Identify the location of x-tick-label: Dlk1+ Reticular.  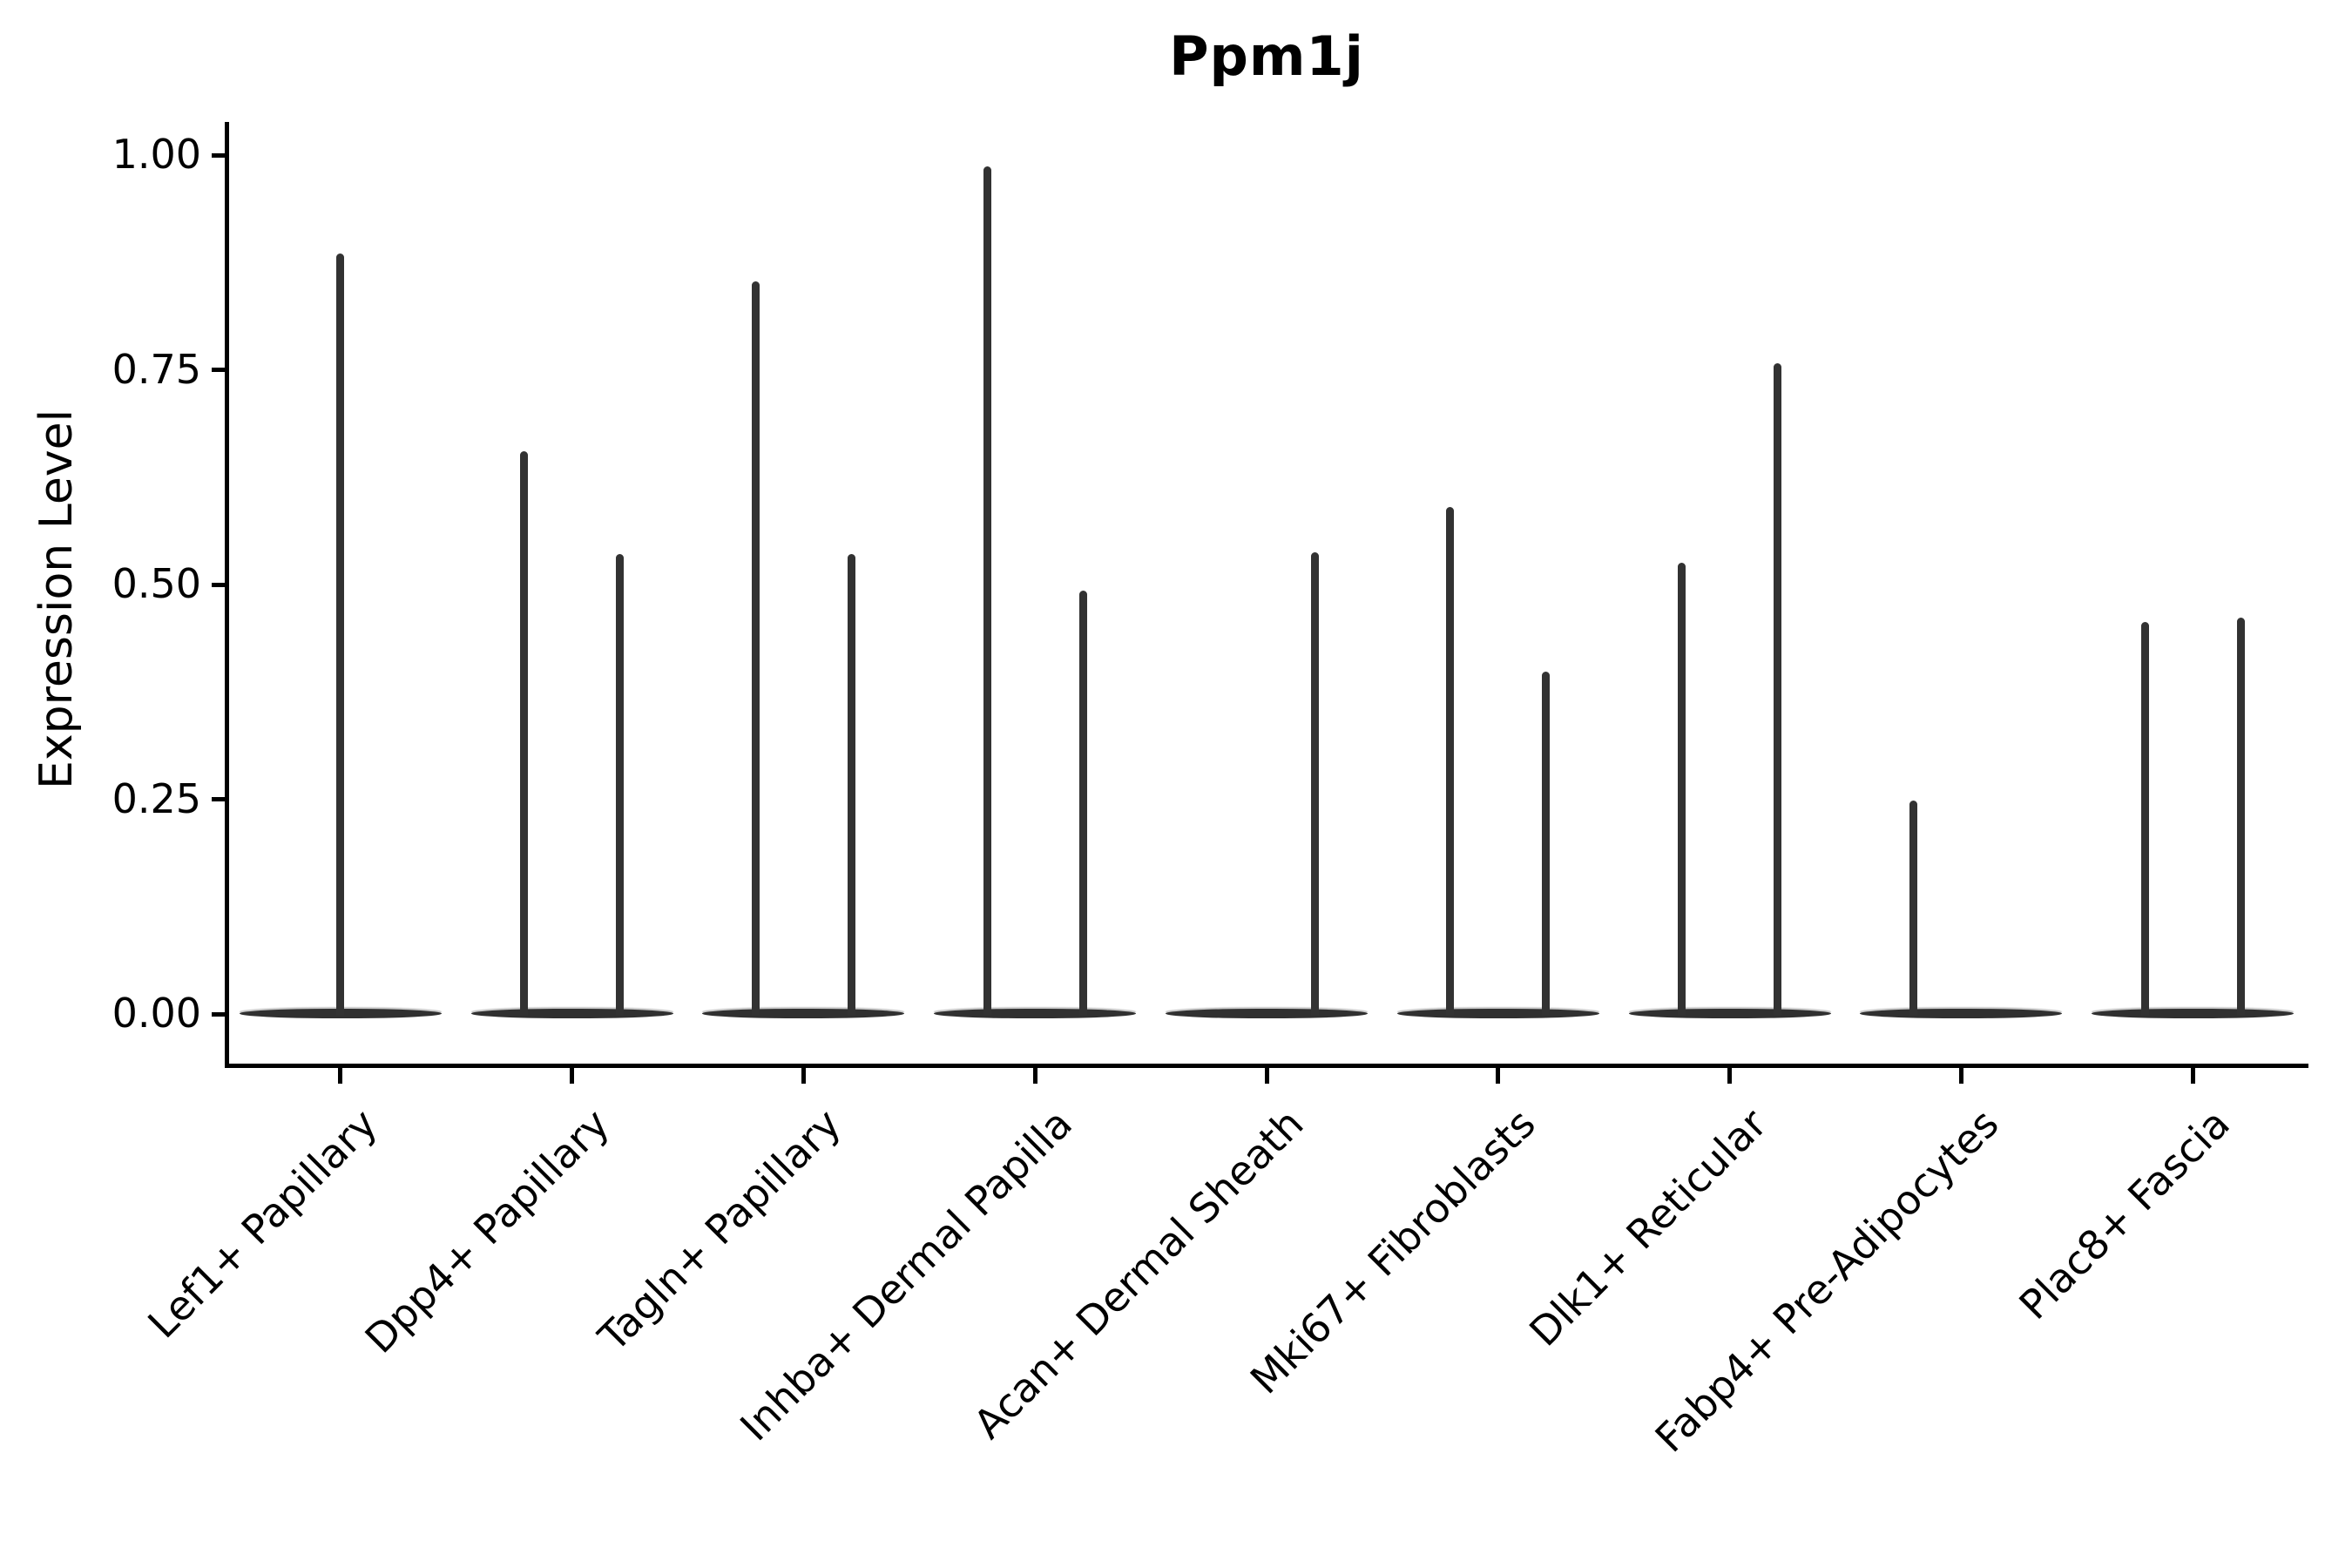
(1648, 1227).